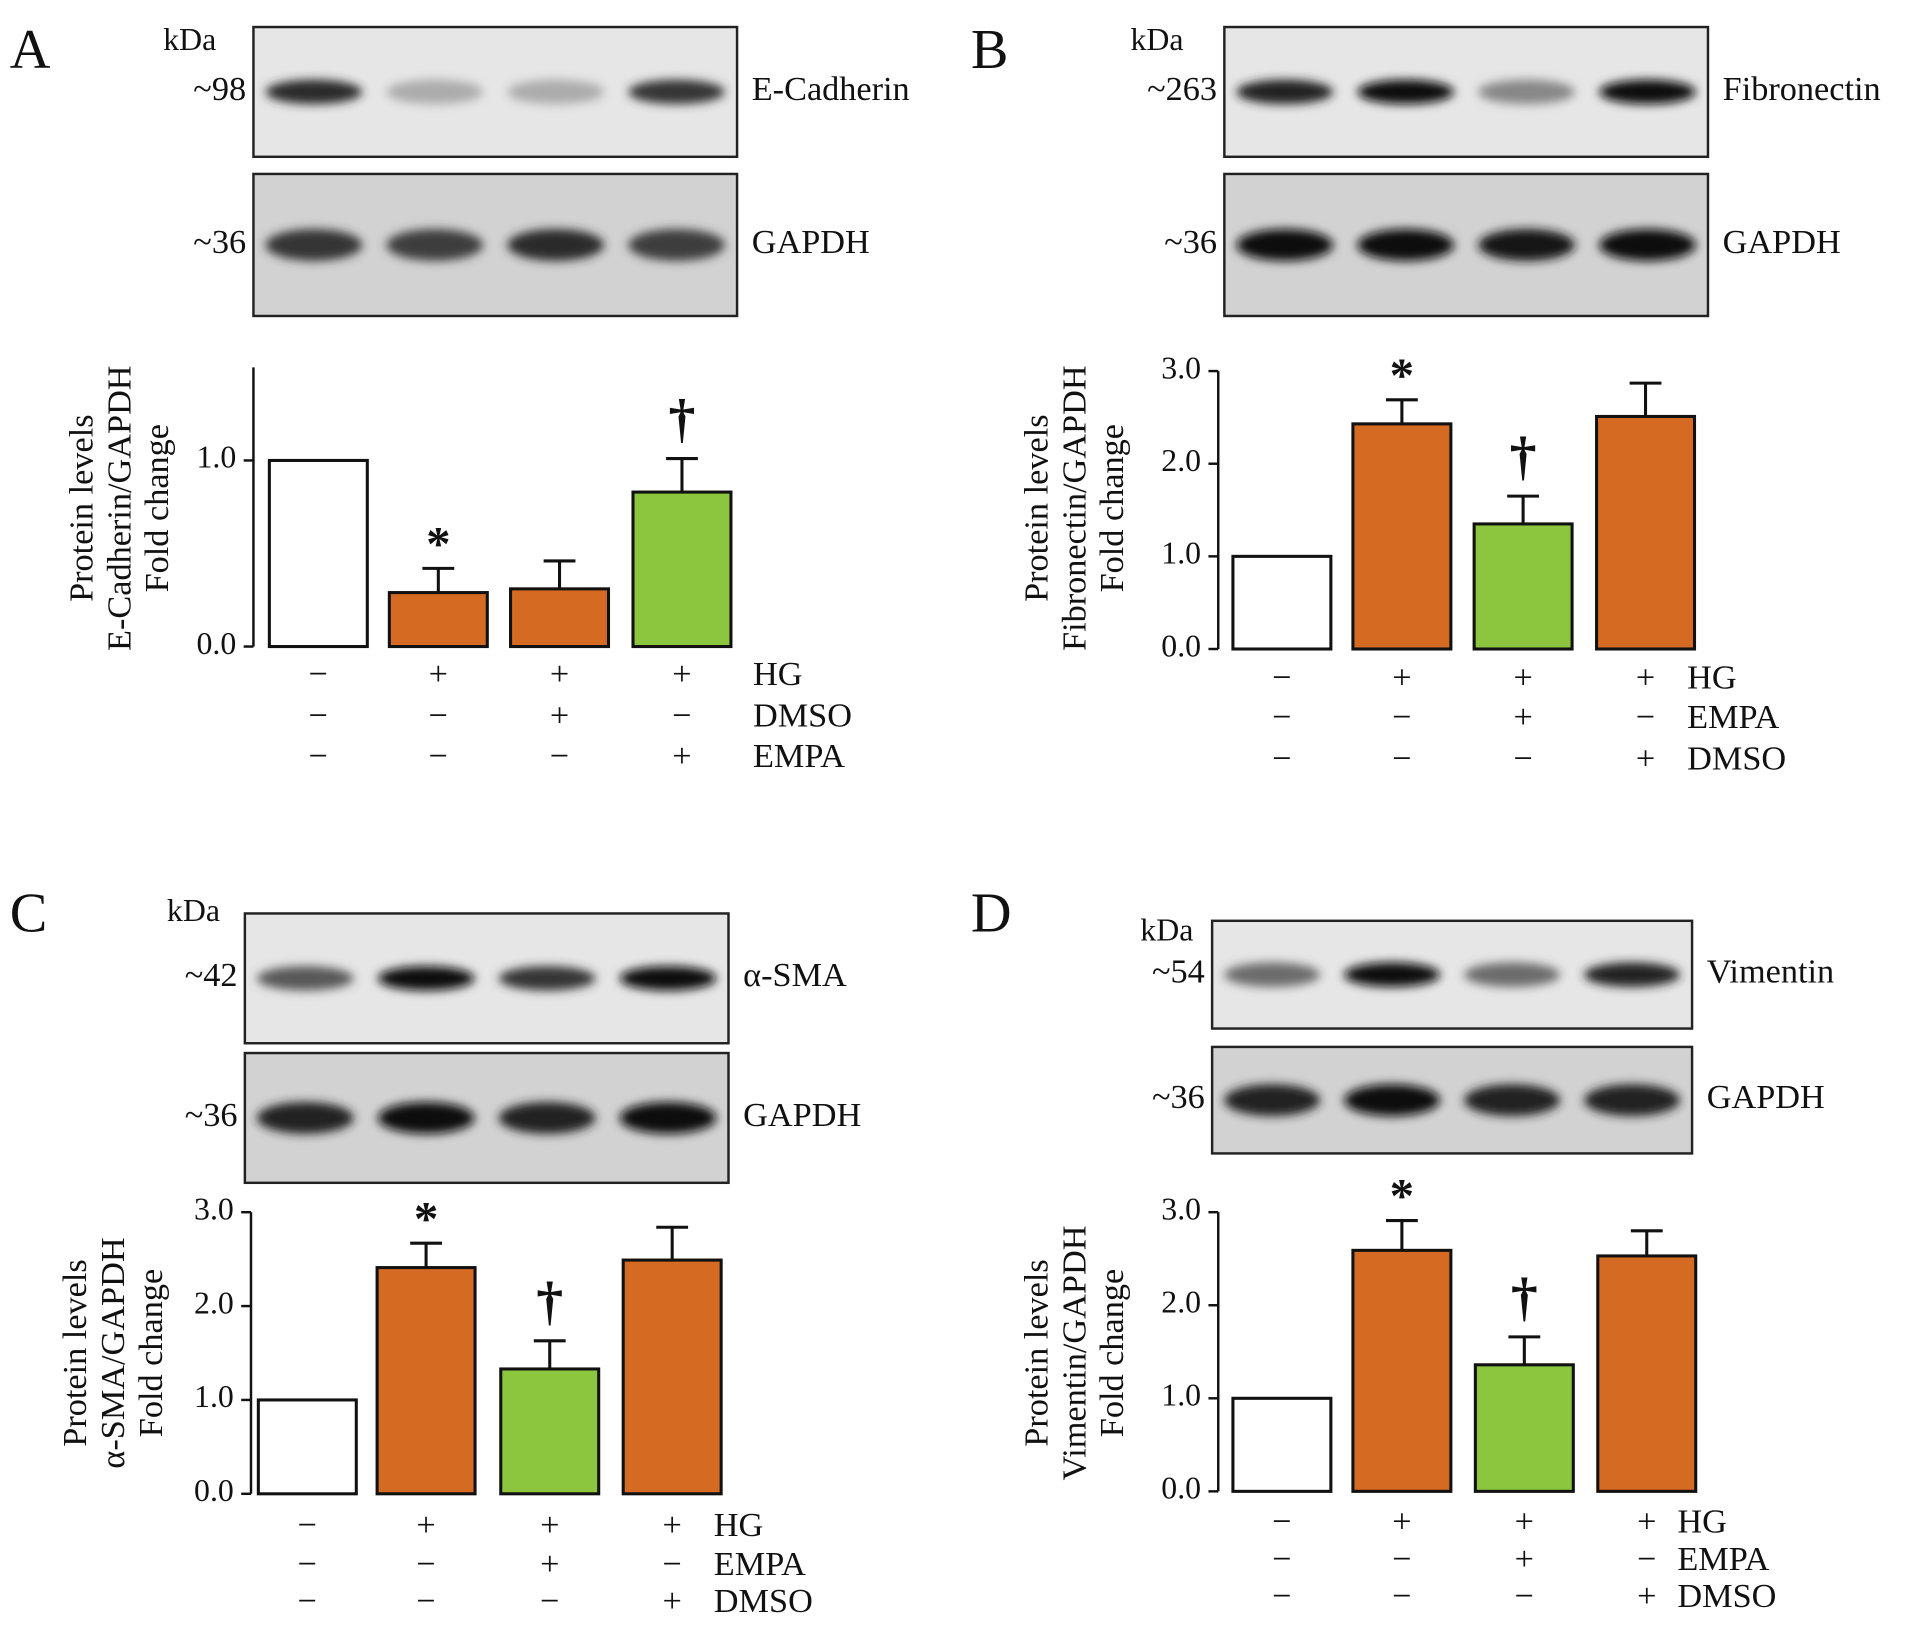  What do you see at coordinates (991, 913) in the screenshot?
I see `panel-letter: D` at bounding box center [991, 913].